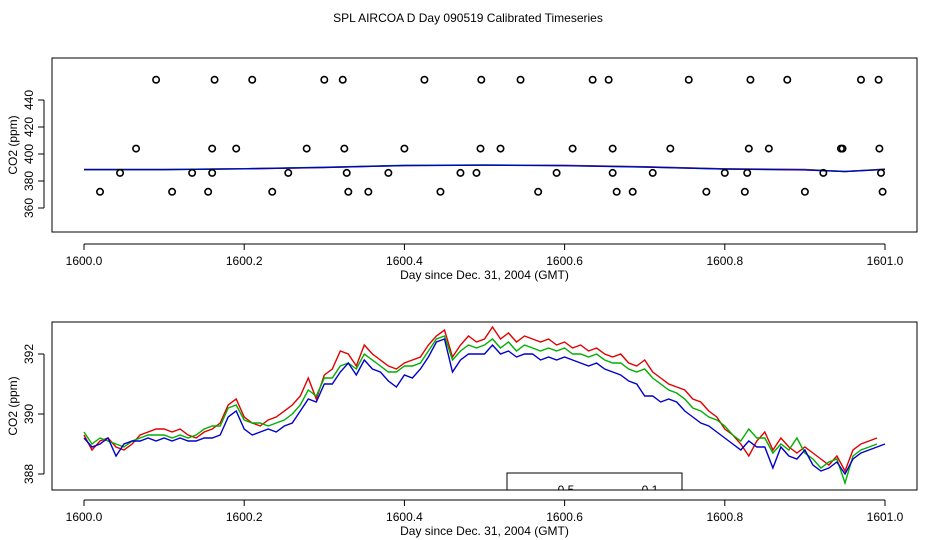  Describe the element at coordinates (29, 414) in the screenshot. I see `y-tick-label: 390` at that location.